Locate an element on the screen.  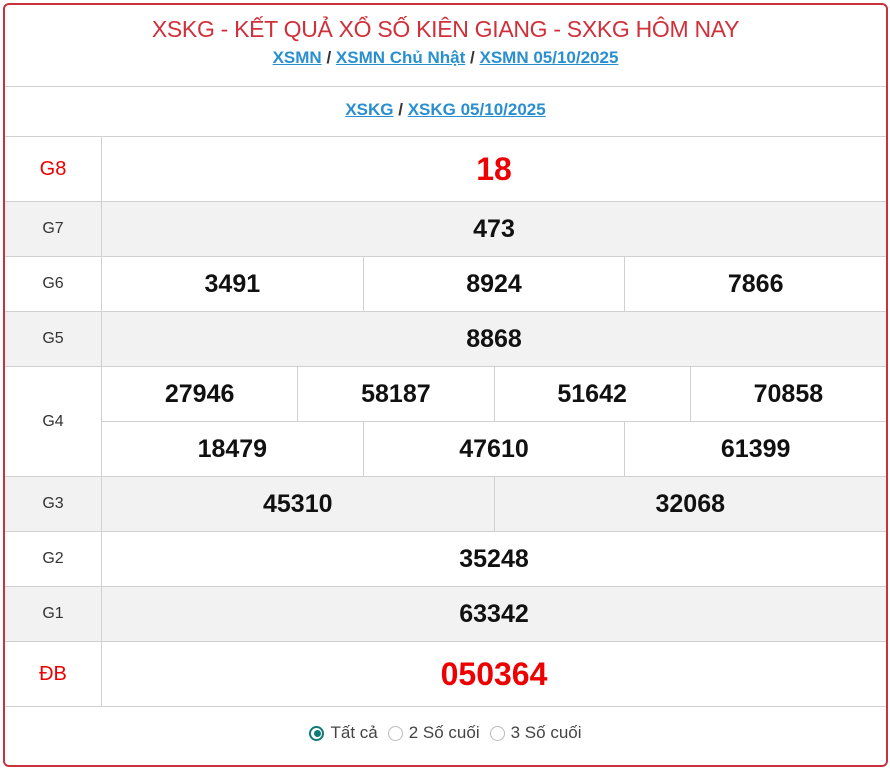
prize-label: G2 is located at coordinates (53, 559).